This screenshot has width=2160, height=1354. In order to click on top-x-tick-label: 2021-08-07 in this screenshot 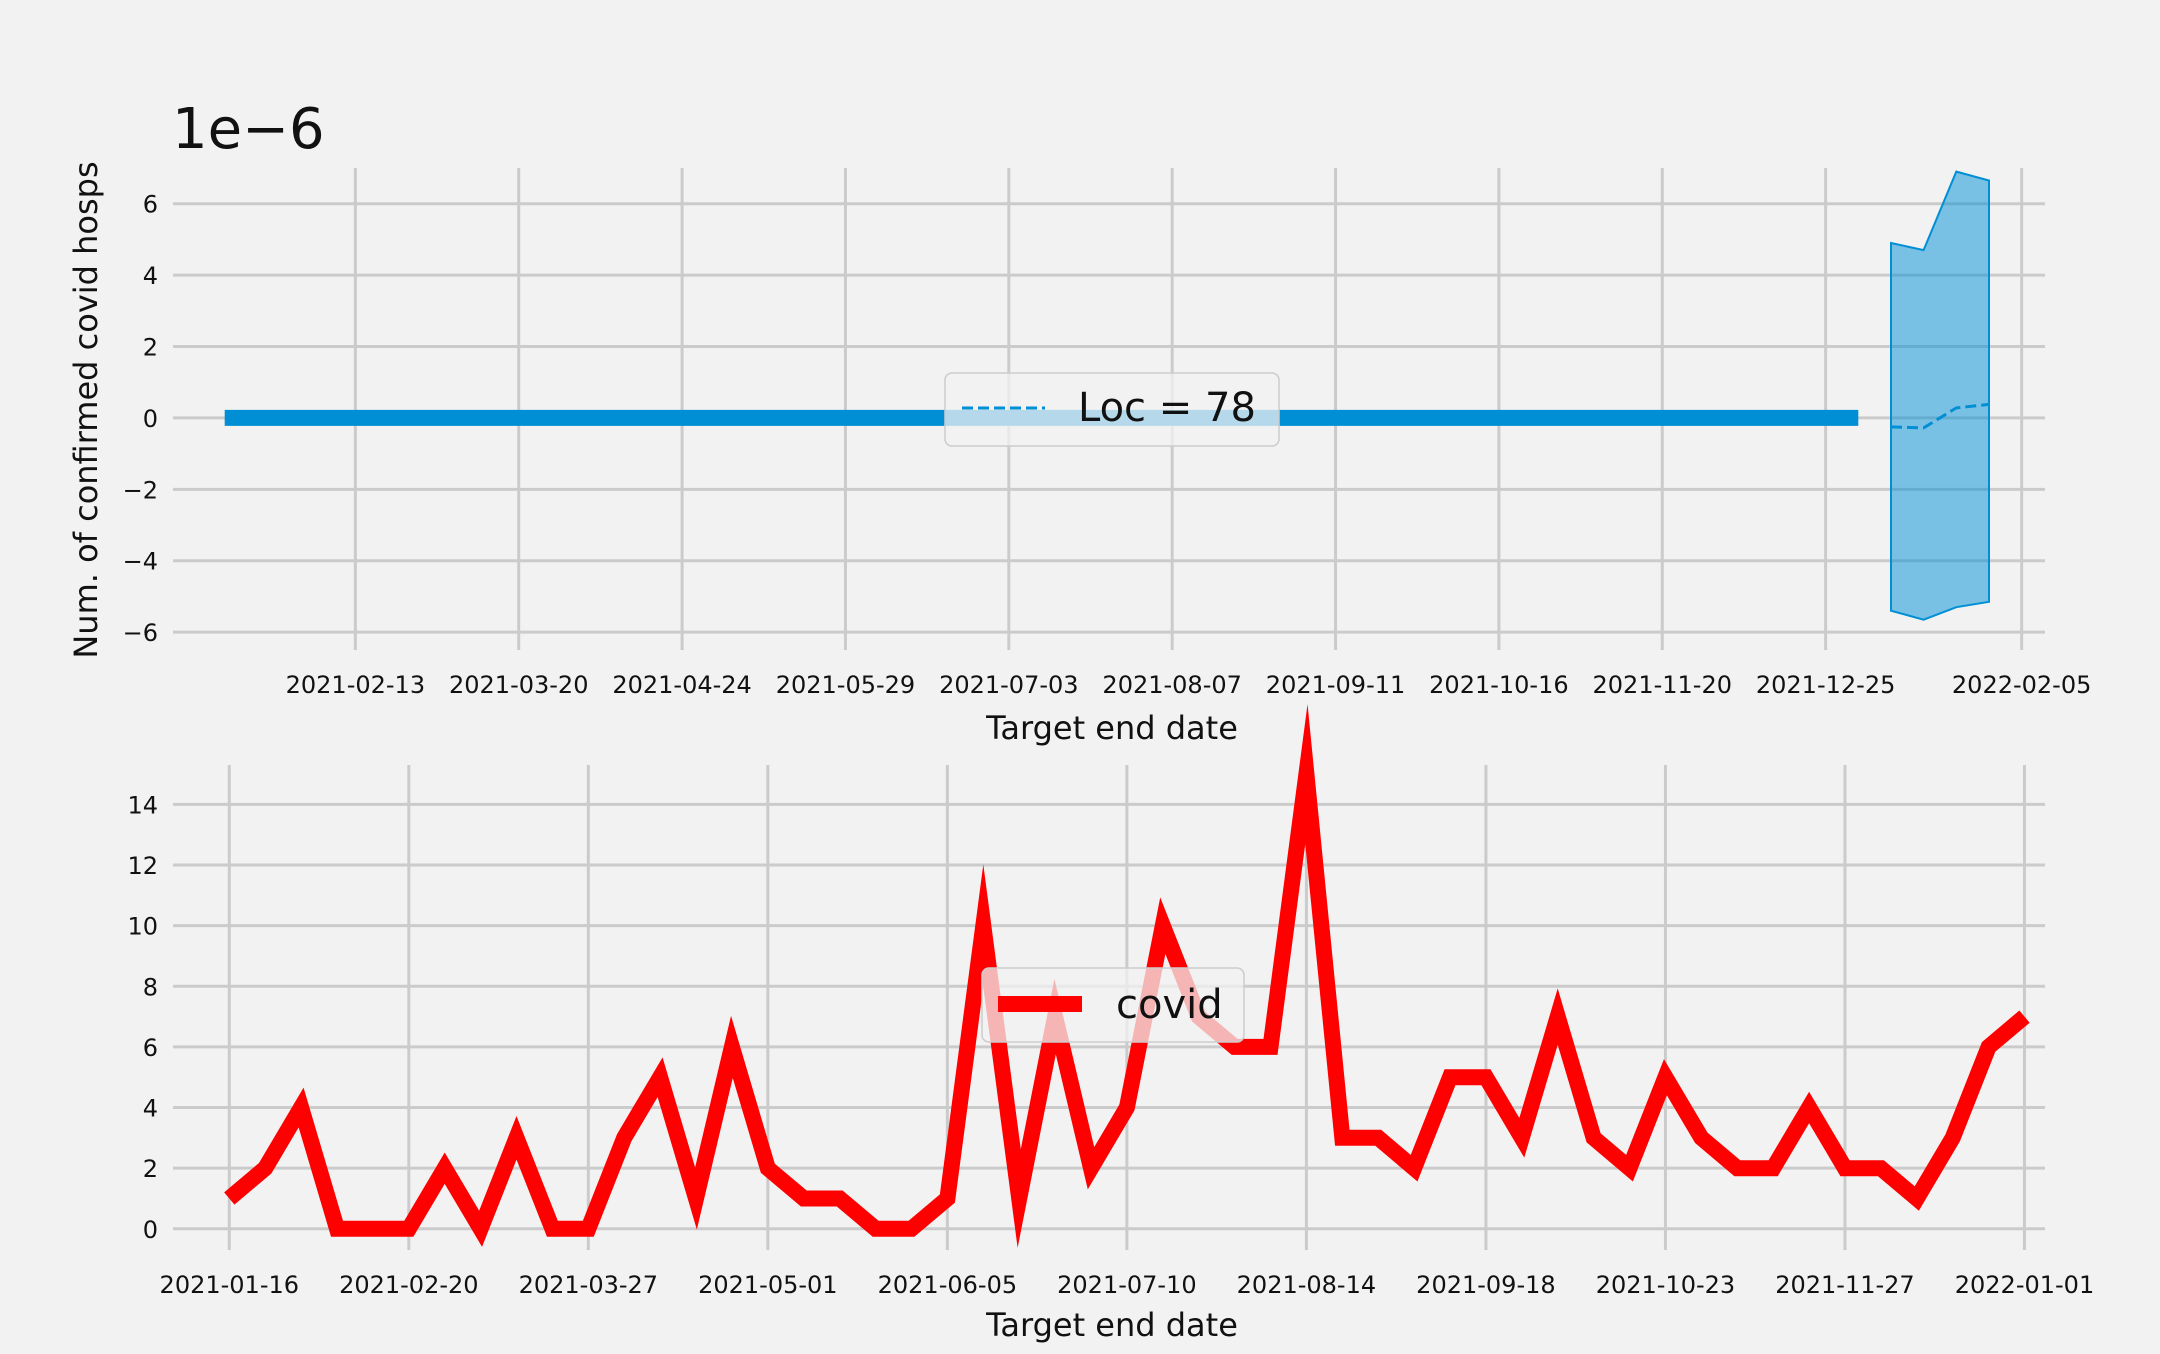, I will do `click(1171, 685)`.